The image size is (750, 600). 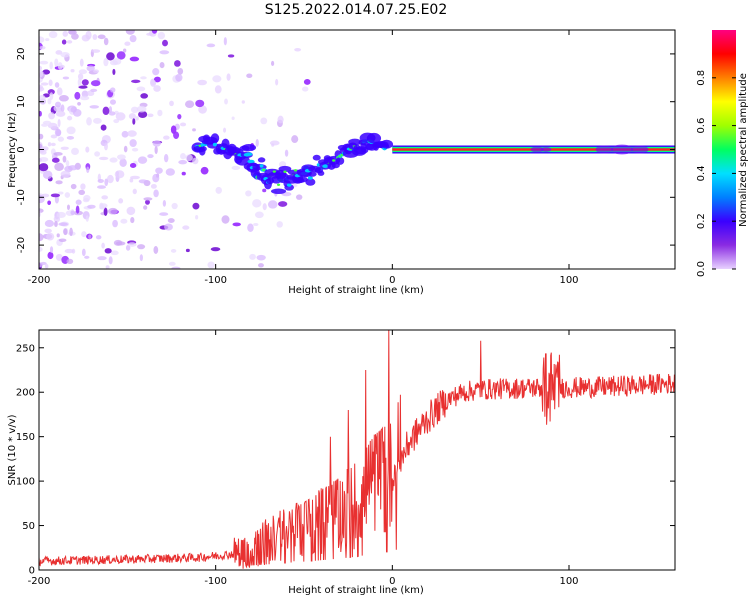 I want to click on snr-y-tick-label: 150, so click(x=25, y=437).